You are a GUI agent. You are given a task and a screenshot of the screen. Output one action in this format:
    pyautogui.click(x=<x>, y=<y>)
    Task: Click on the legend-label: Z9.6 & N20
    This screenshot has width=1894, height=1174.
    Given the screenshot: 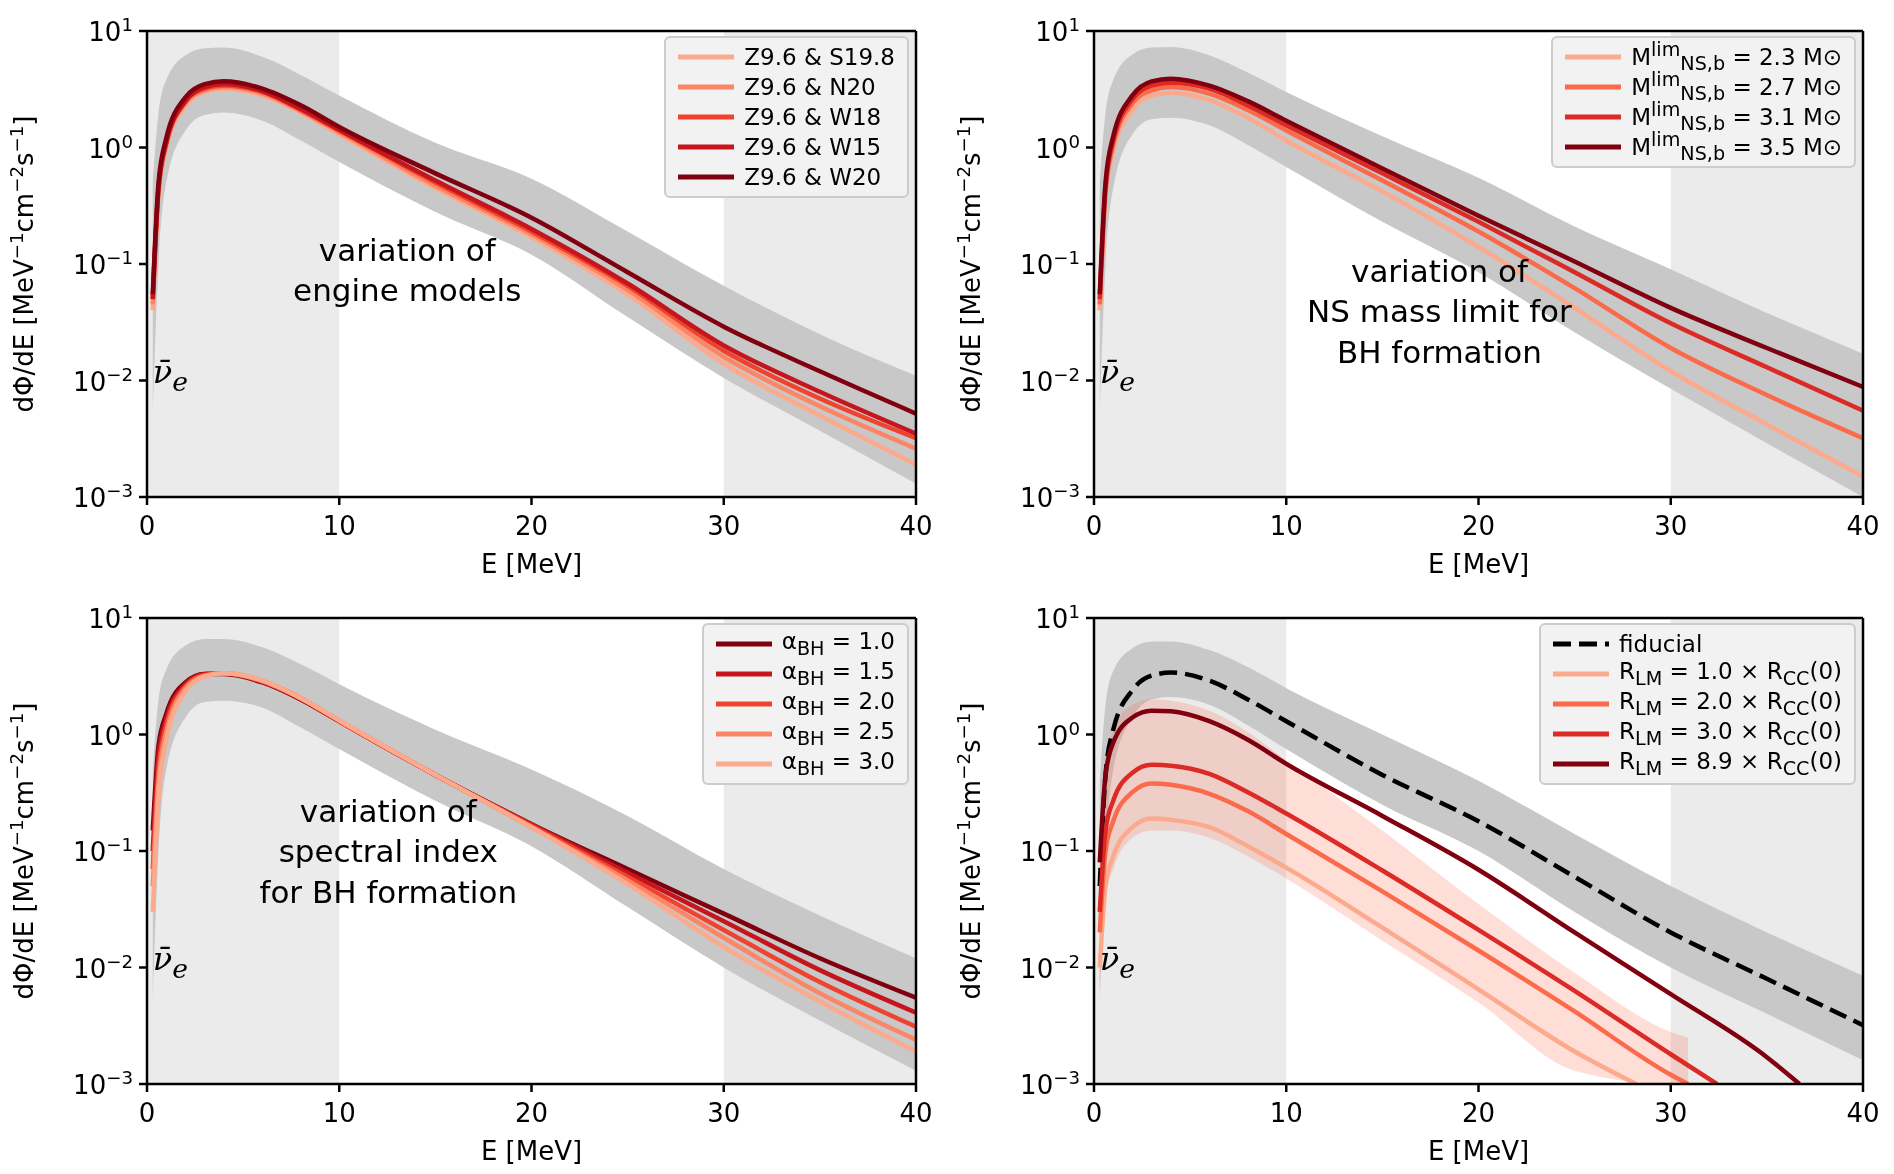 What is the action you would take?
    pyautogui.click(x=810, y=87)
    